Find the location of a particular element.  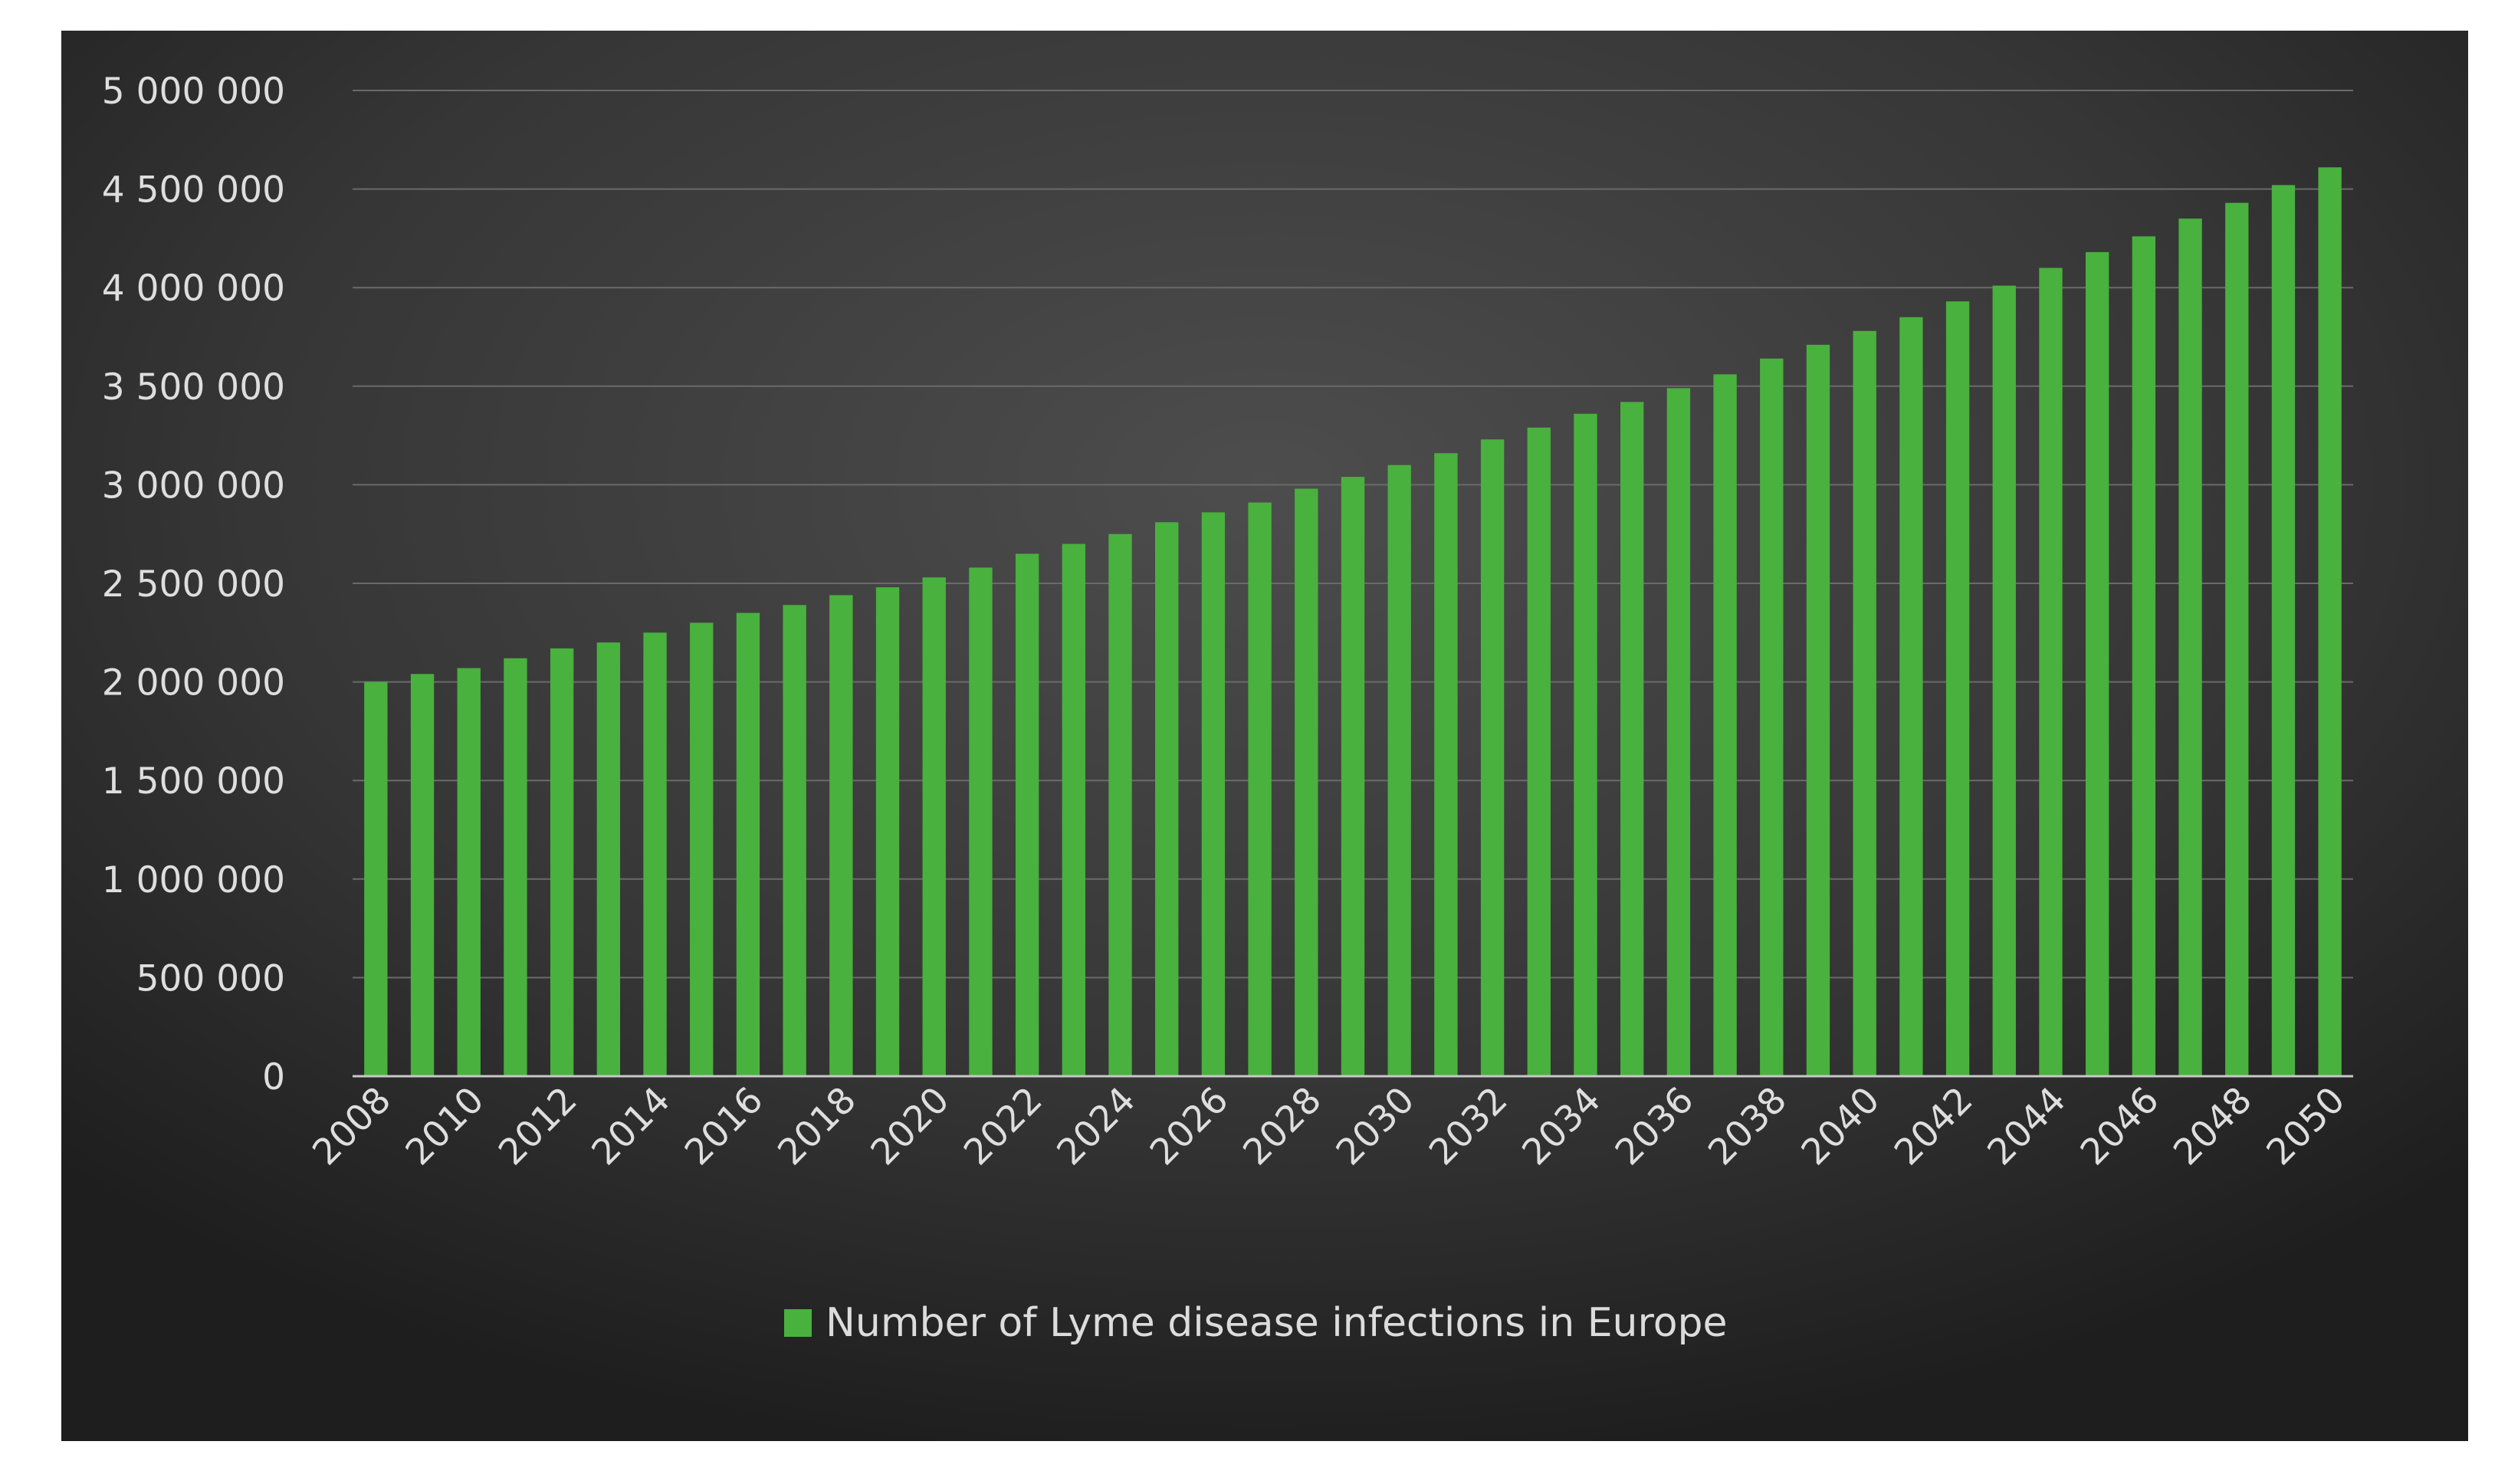

bar-2029 is located at coordinates (1353, 776).